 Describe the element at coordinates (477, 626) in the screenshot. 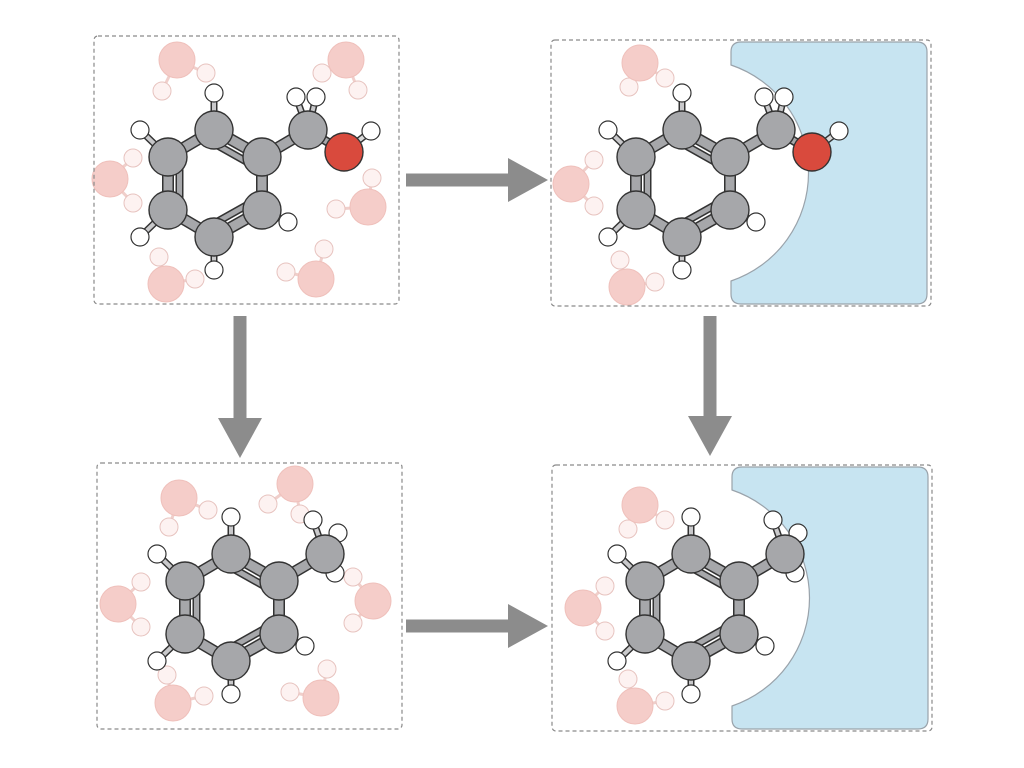

I see `arrow-toluene-in-water-to-toluene-in-host` at that location.